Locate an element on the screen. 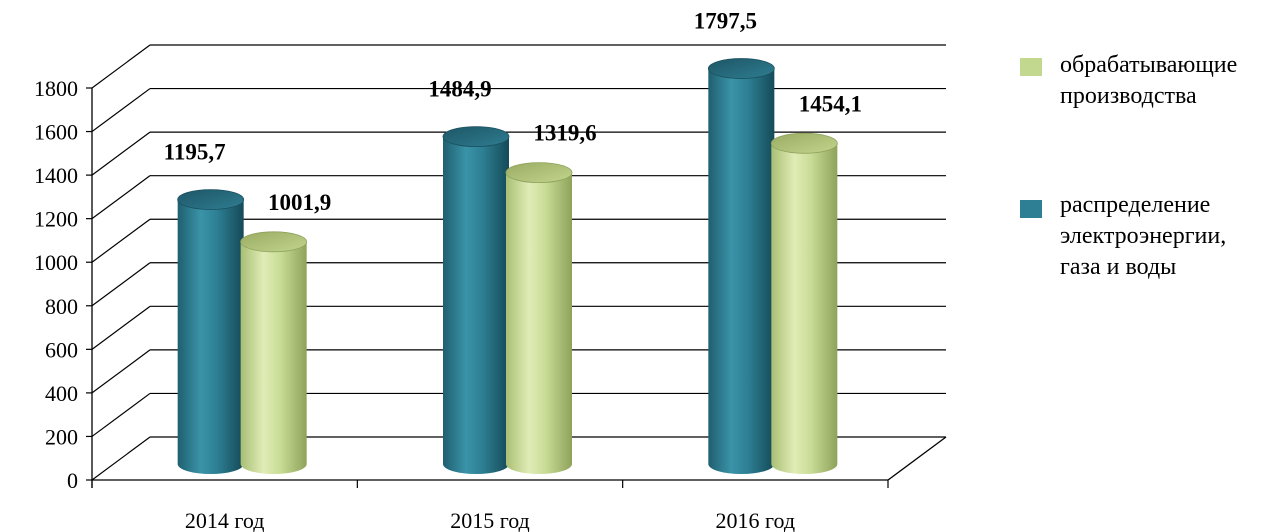  data-label: 1454,1 is located at coordinates (830, 103).